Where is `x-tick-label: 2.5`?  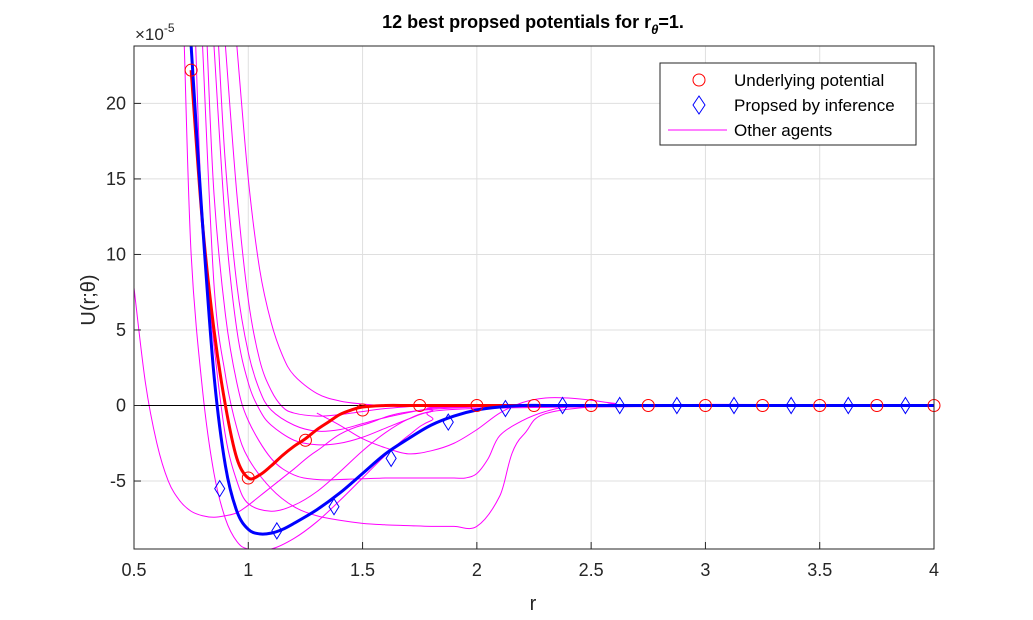 x-tick-label: 2.5 is located at coordinates (591, 570).